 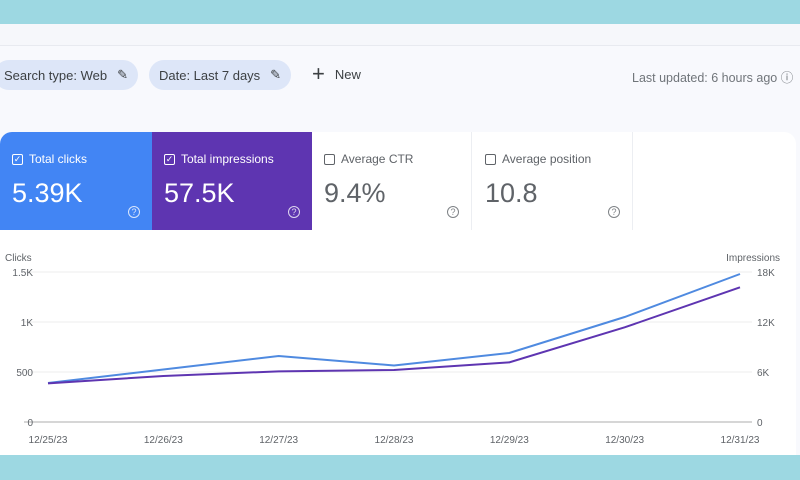 I want to click on left-tick-label: 500, so click(x=24, y=373).